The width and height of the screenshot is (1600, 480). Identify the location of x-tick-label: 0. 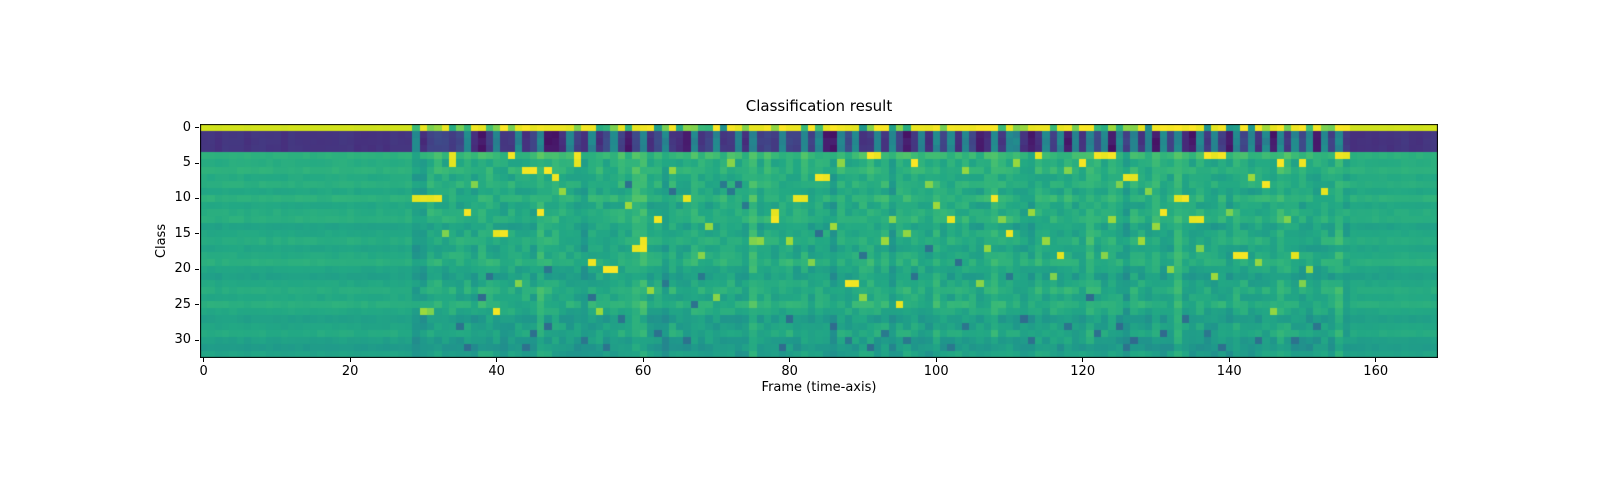
(203, 371).